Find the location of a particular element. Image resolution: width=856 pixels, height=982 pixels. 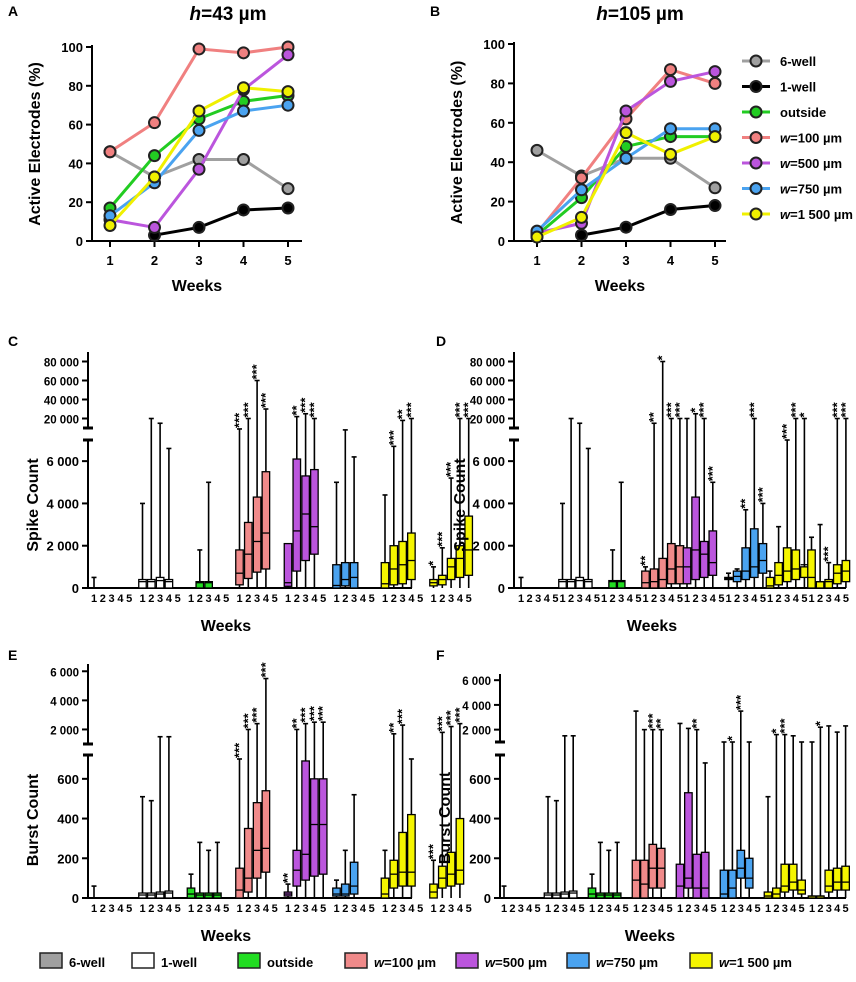

y-tick-label: 80 000 is located at coordinates (487, 364).